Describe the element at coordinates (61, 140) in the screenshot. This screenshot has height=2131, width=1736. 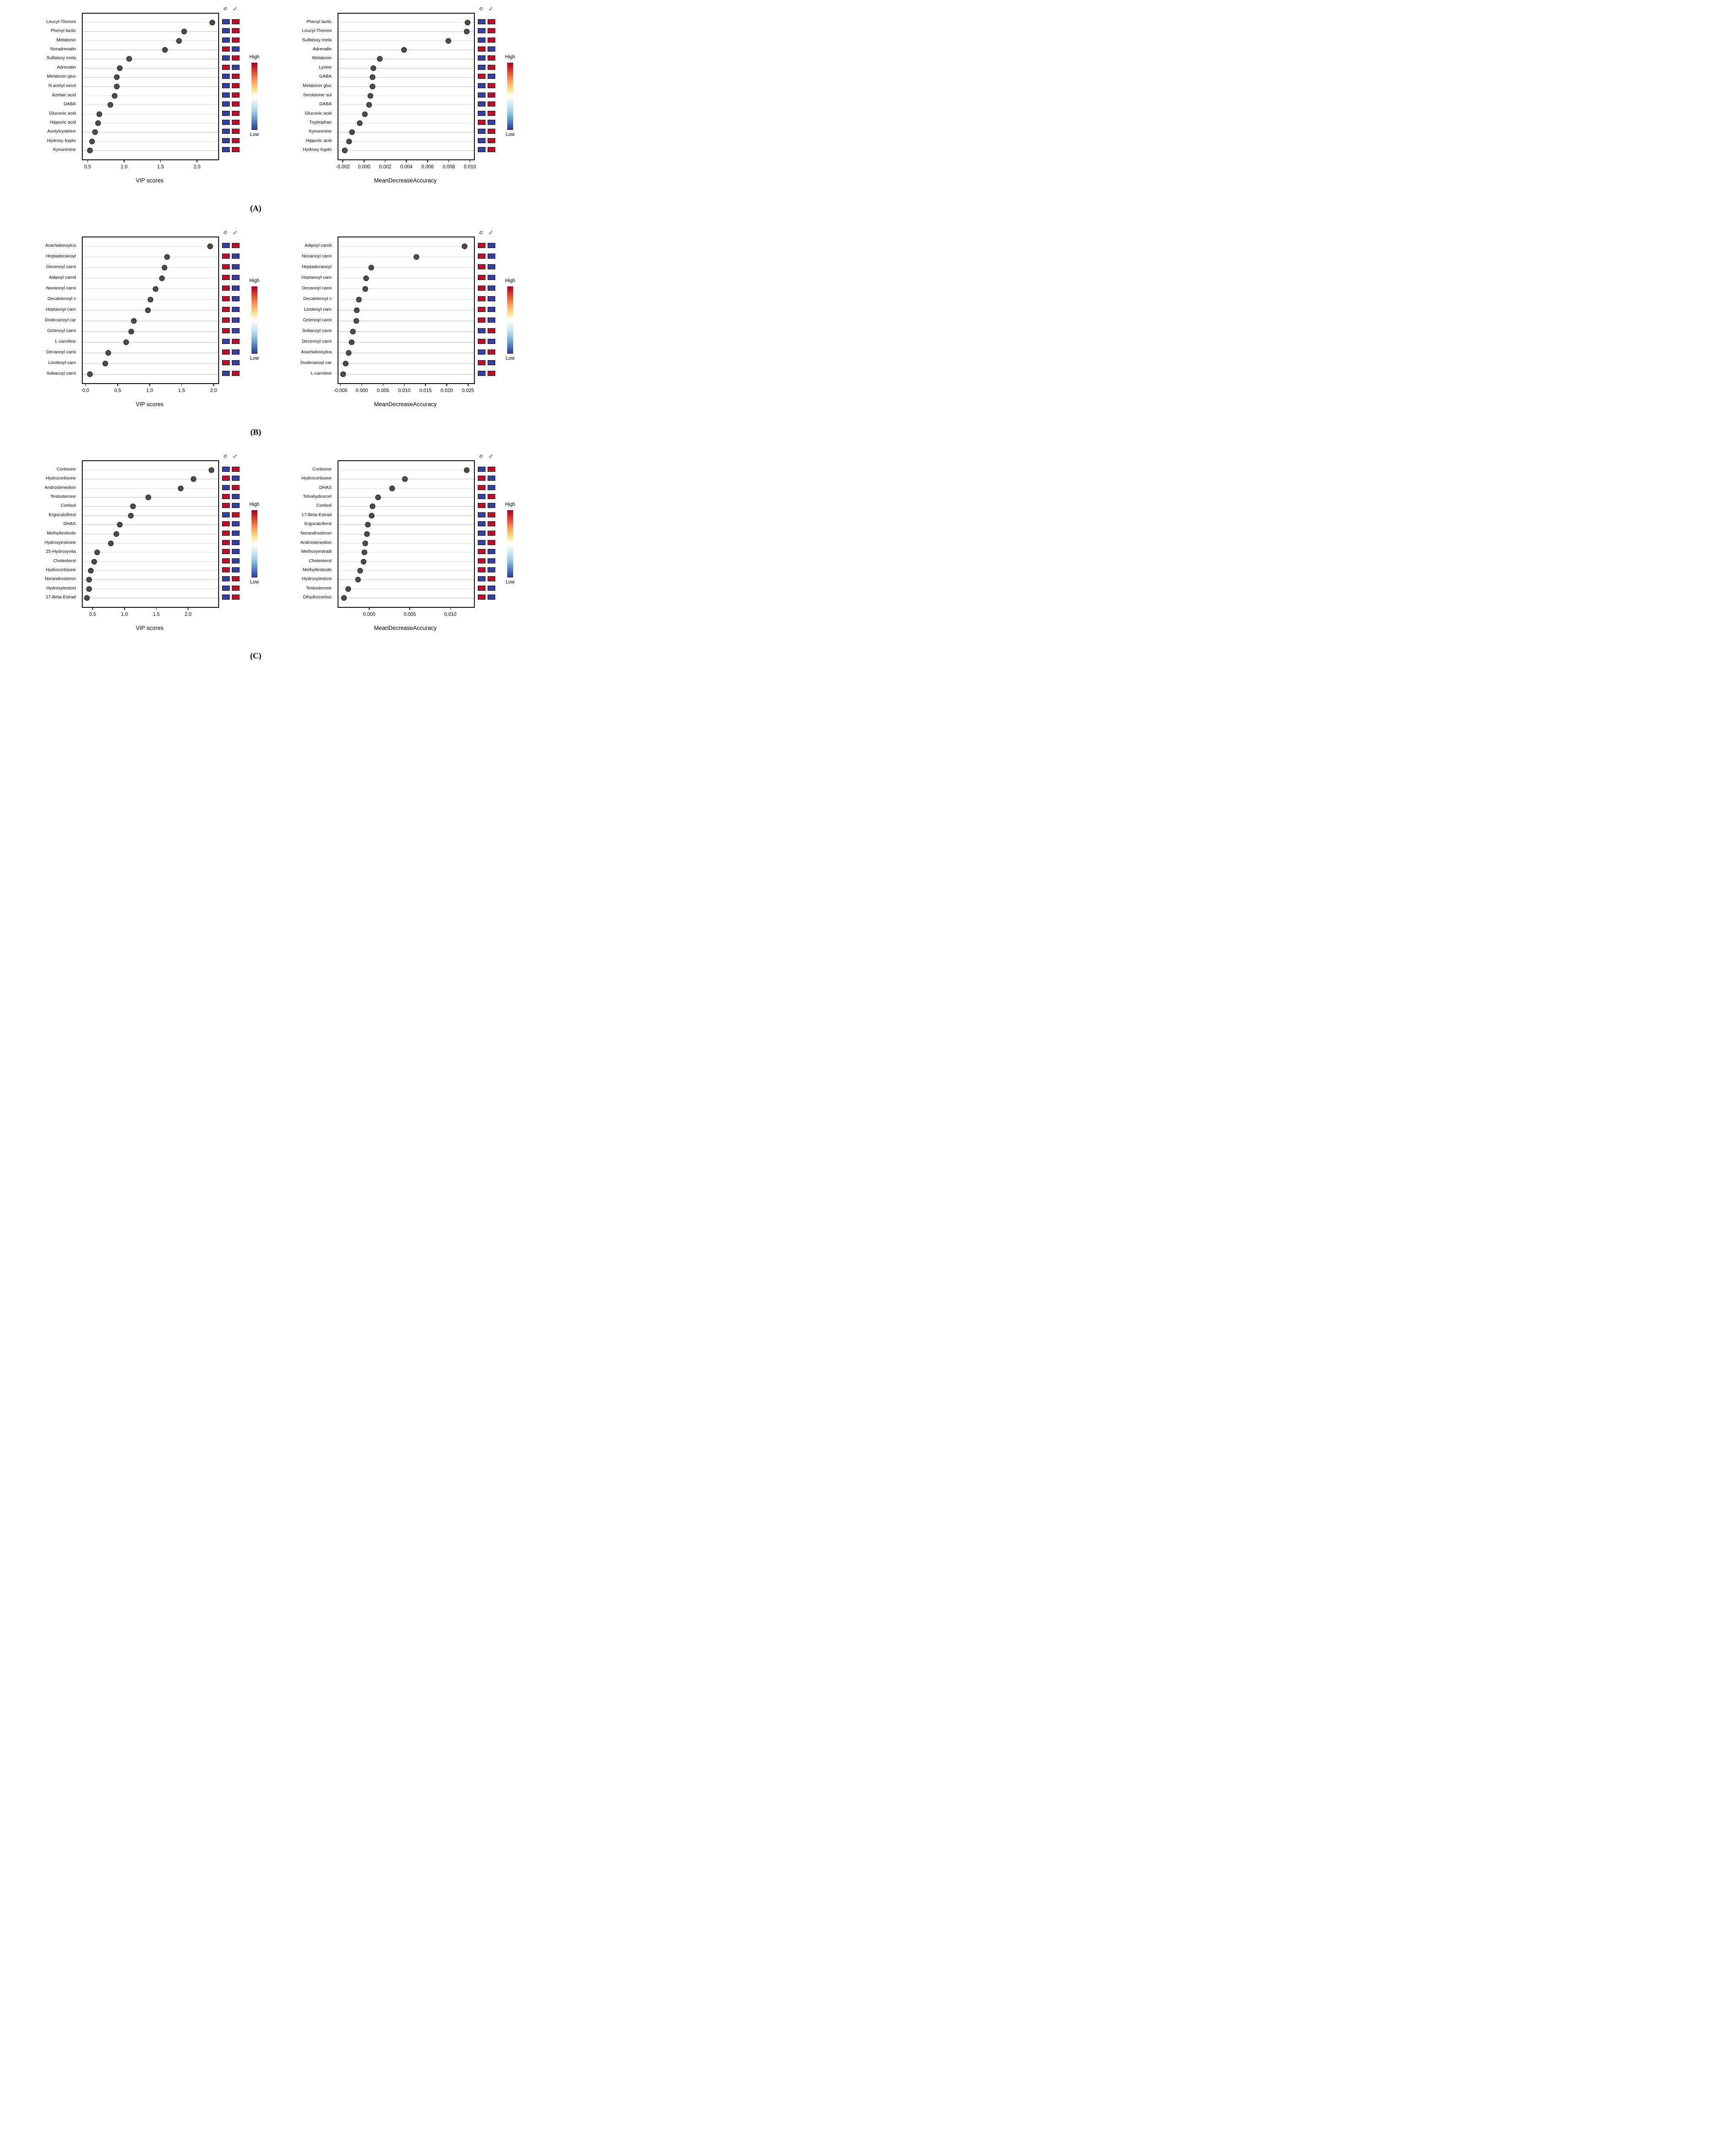
I see `category-label: Hydroxy trypto` at that location.